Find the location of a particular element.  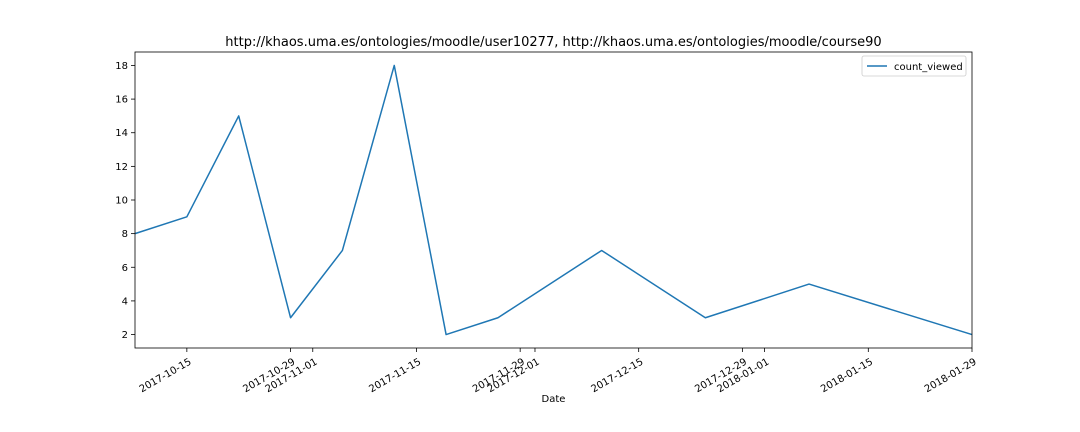

y-tick-label: 18 is located at coordinates (121, 66).